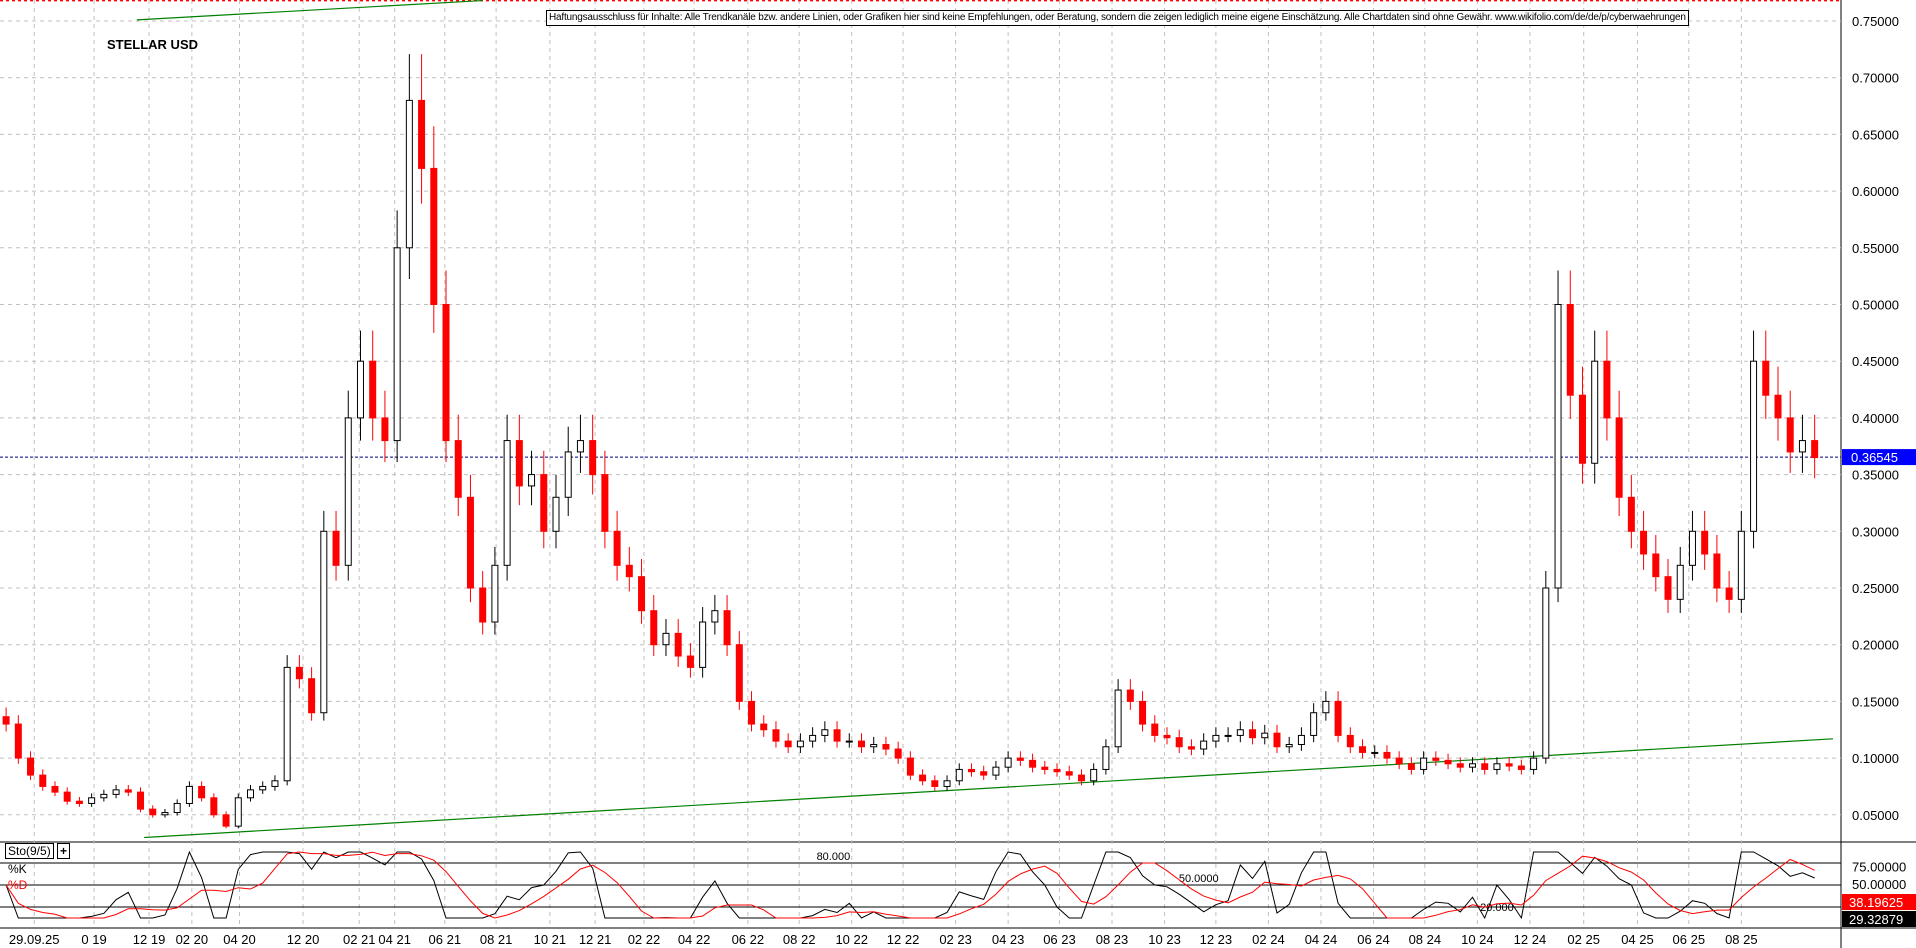 The image size is (1916, 948). Describe the element at coordinates (1875, 758) in the screenshot. I see `price-tick-label: 0.10000` at that location.